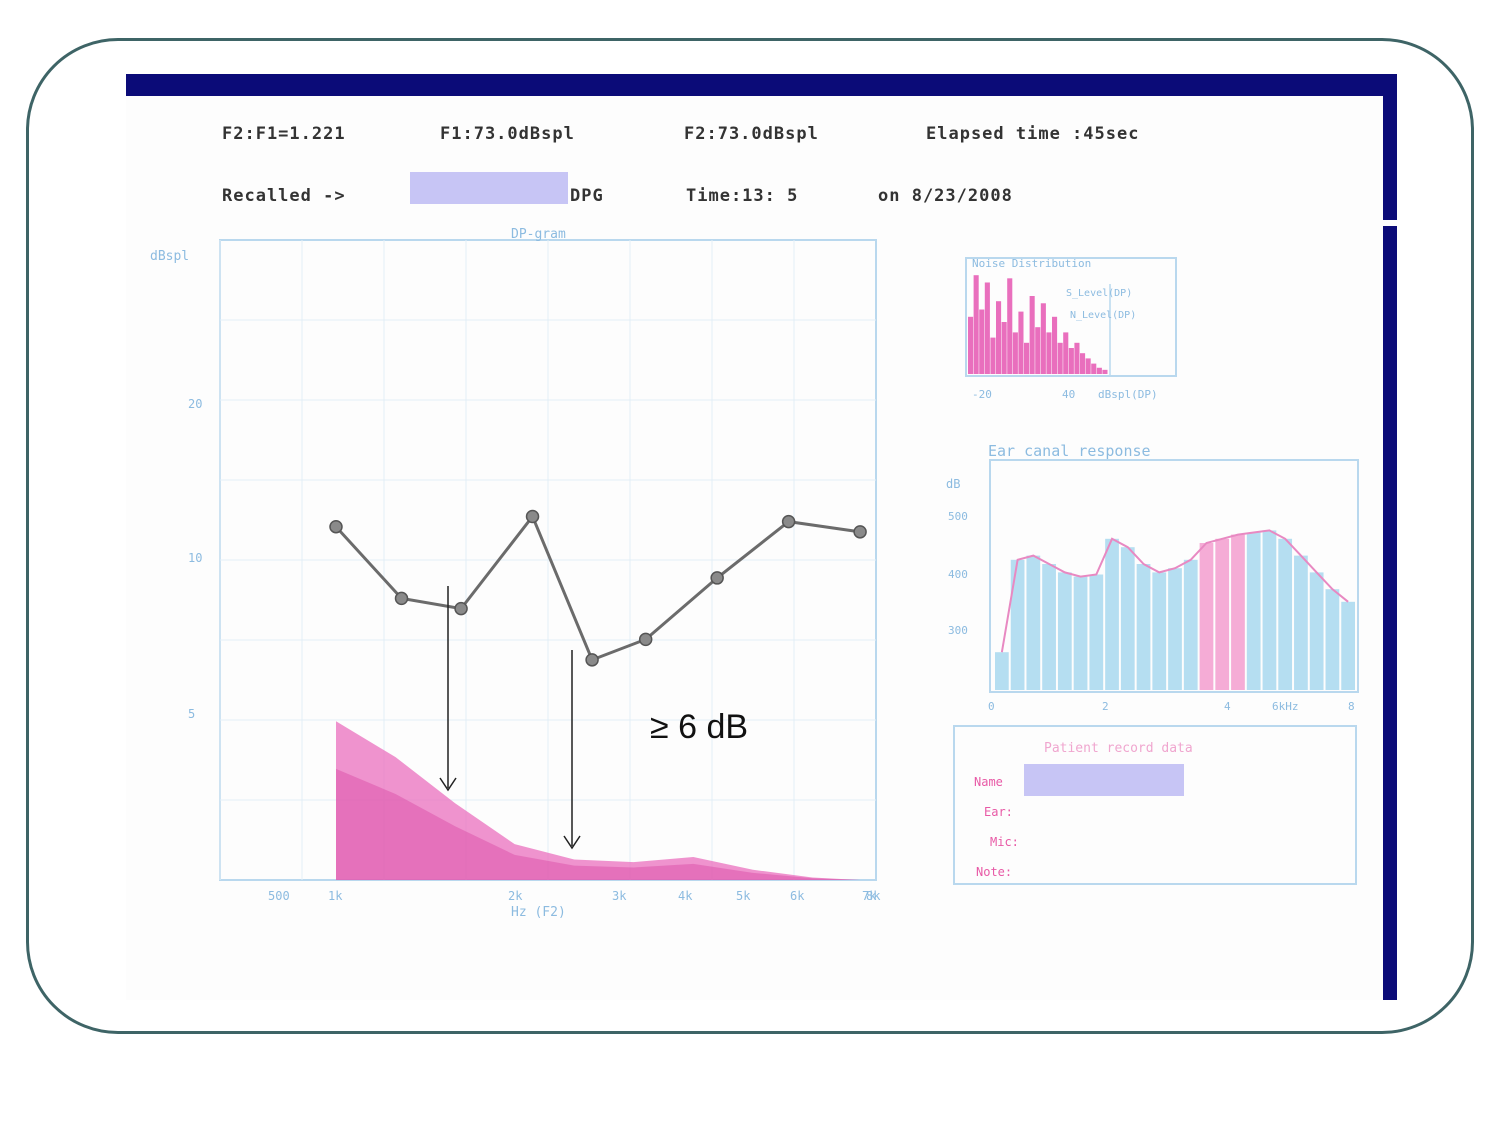 The image size is (1500, 1125). I want to click on ear-canal-x-tick: 2, so click(1105, 706).